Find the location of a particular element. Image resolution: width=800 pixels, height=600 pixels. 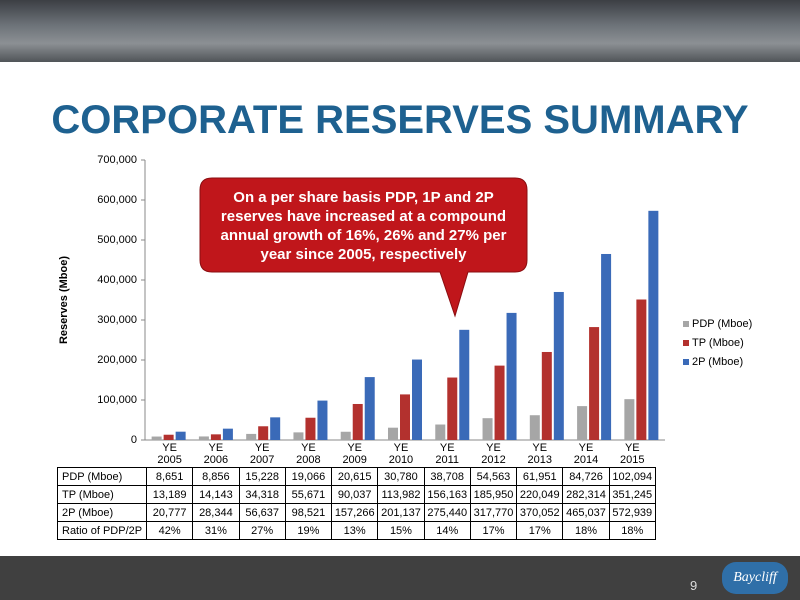

table-cell: 38,708 is located at coordinates (447, 476).